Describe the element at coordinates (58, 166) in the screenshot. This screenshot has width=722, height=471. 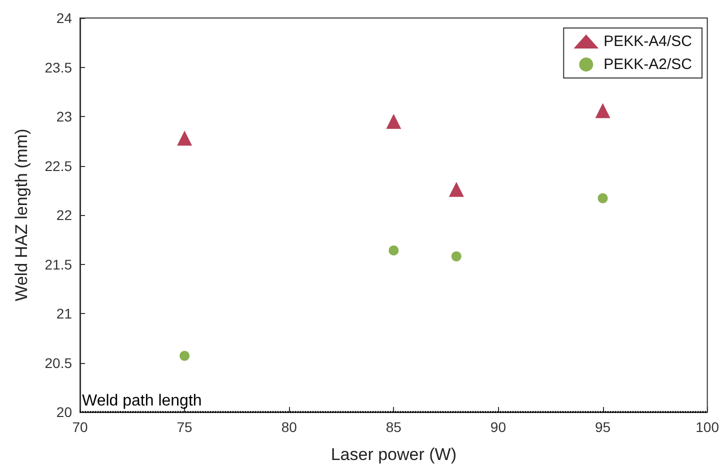
I see `y-tick-label: 22.5` at that location.